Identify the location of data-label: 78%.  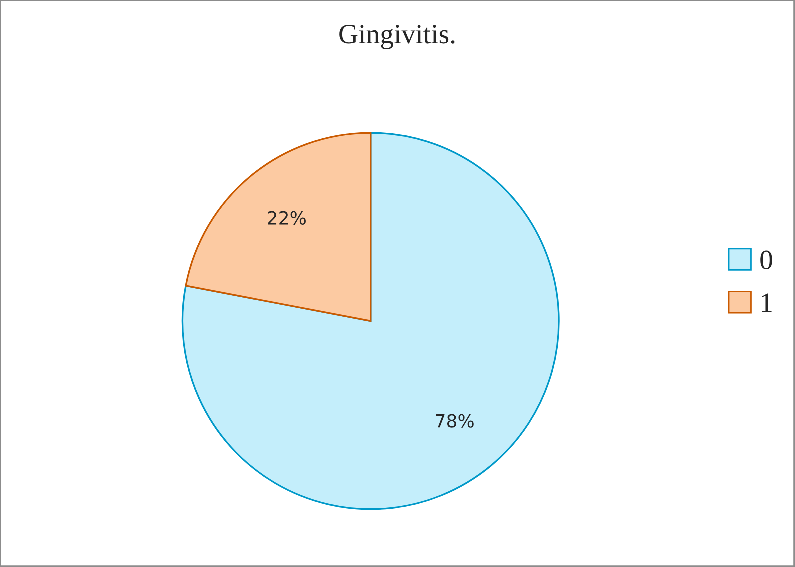
(455, 421).